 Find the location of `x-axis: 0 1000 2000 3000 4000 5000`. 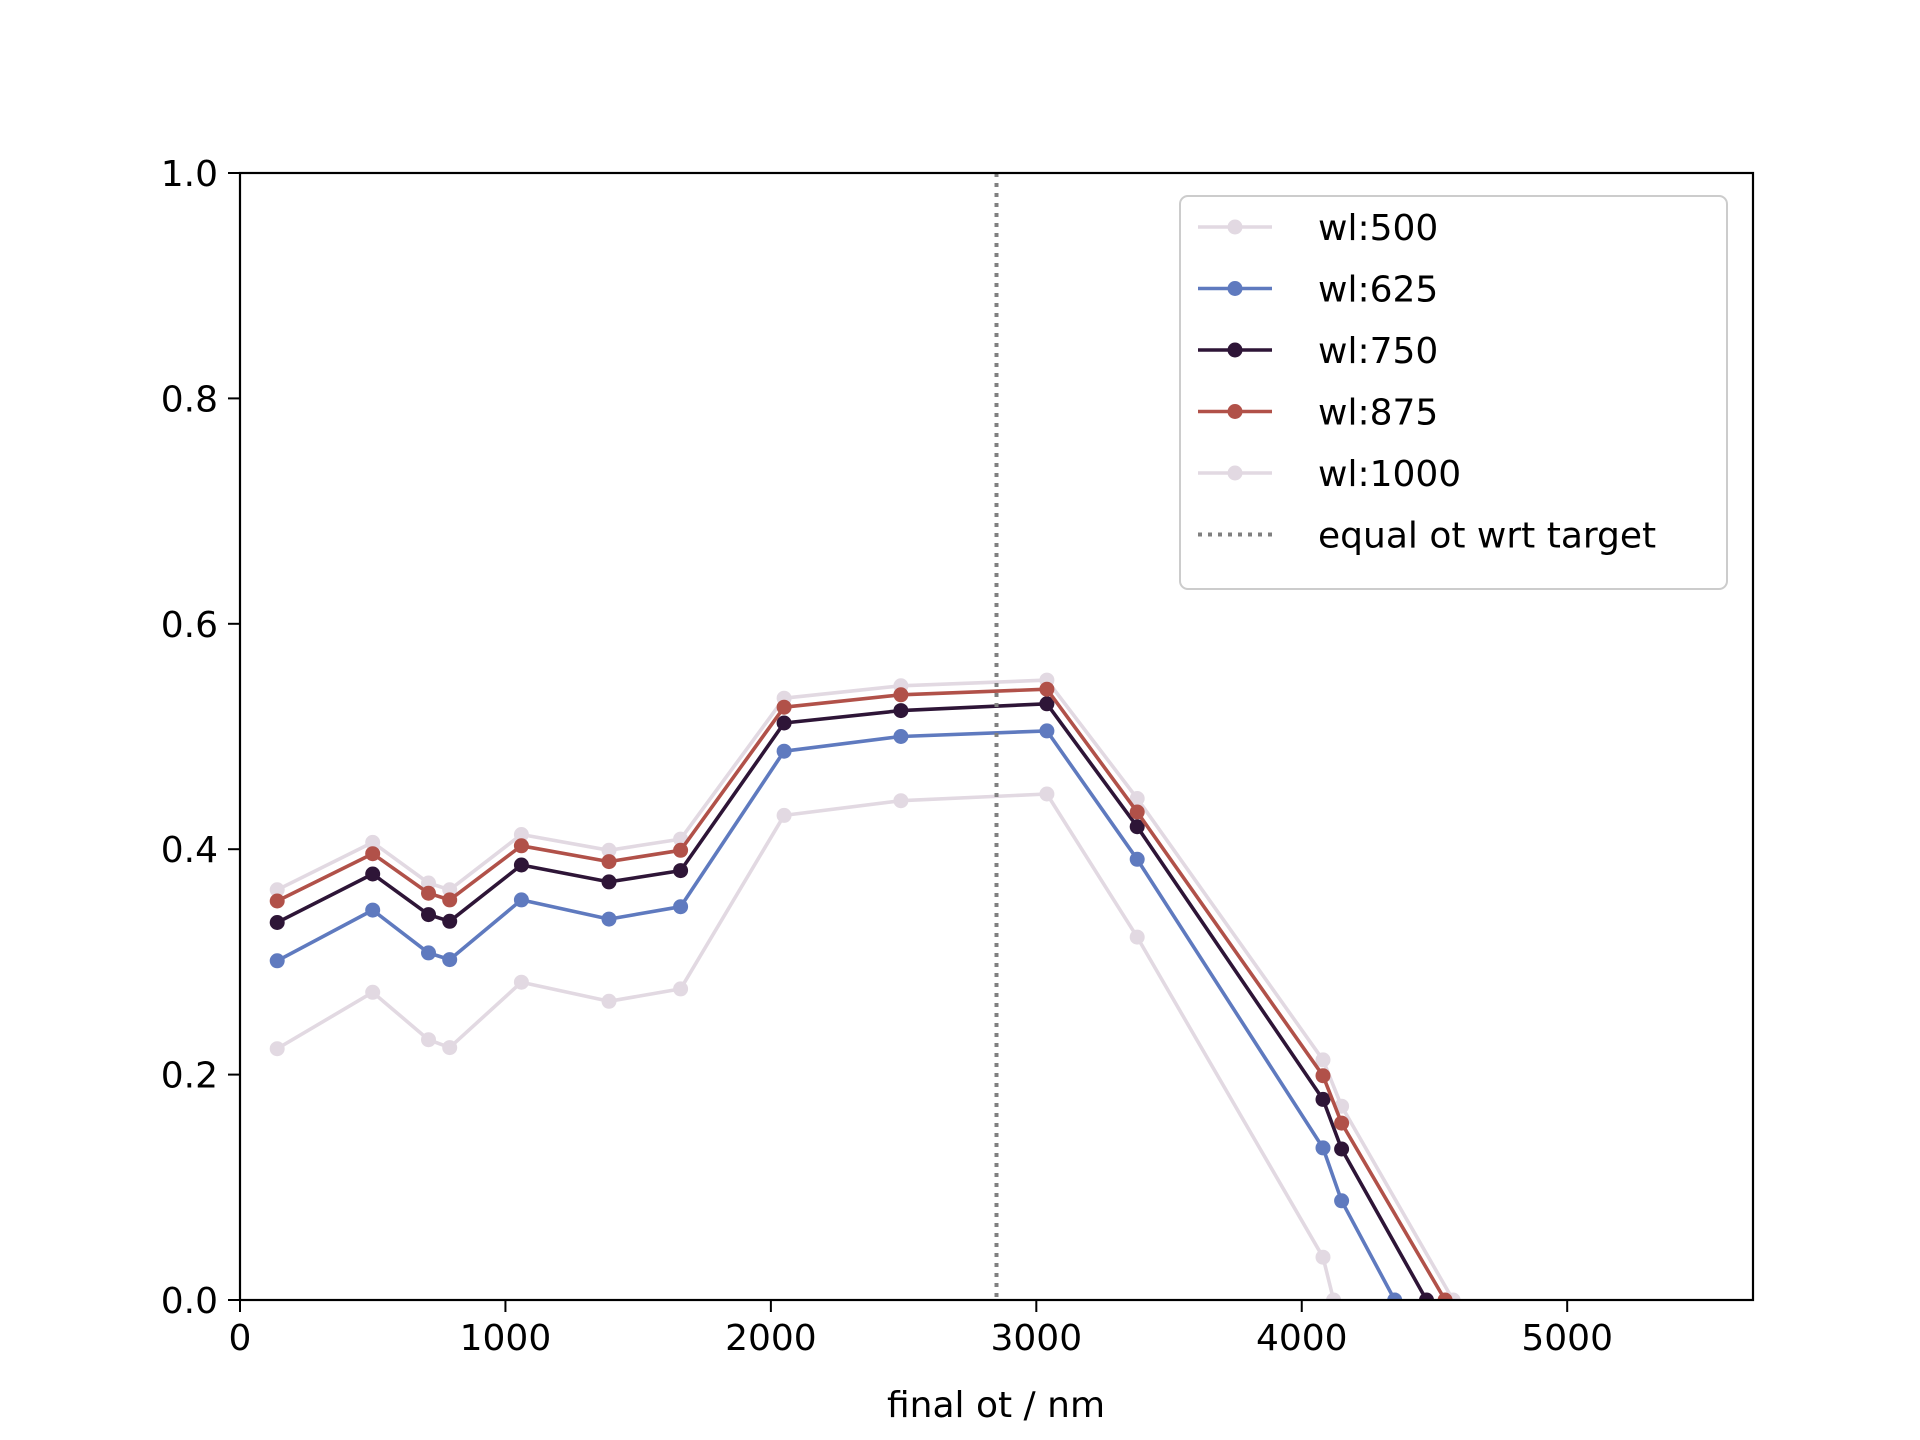

x-axis: 0 1000 2000 3000 4000 5000 is located at coordinates (921, 1329).